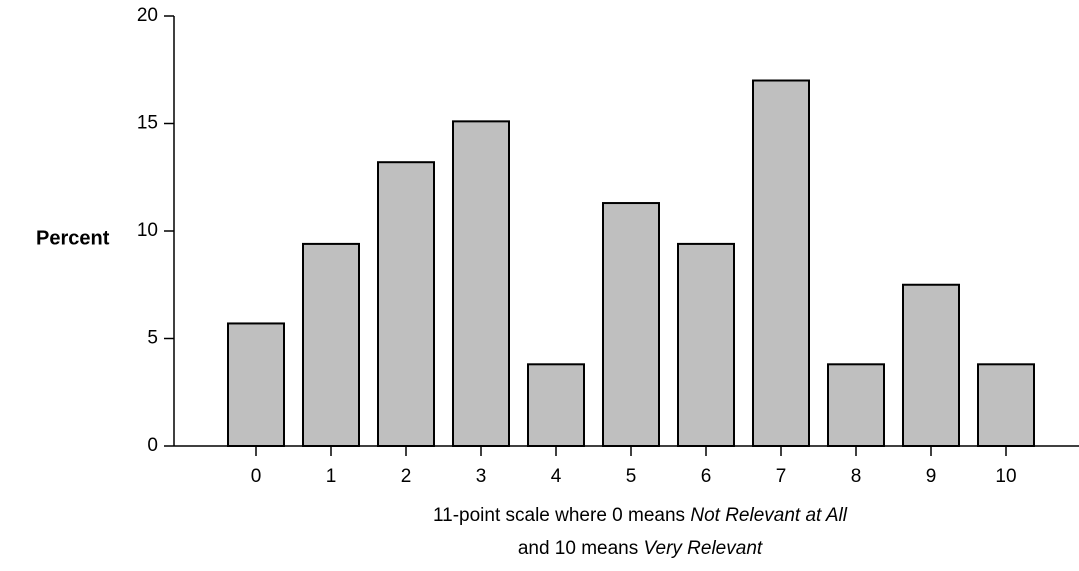 The image size is (1079, 571). What do you see at coordinates (152, 445) in the screenshot?
I see `y-tick-label-0: 0` at bounding box center [152, 445].